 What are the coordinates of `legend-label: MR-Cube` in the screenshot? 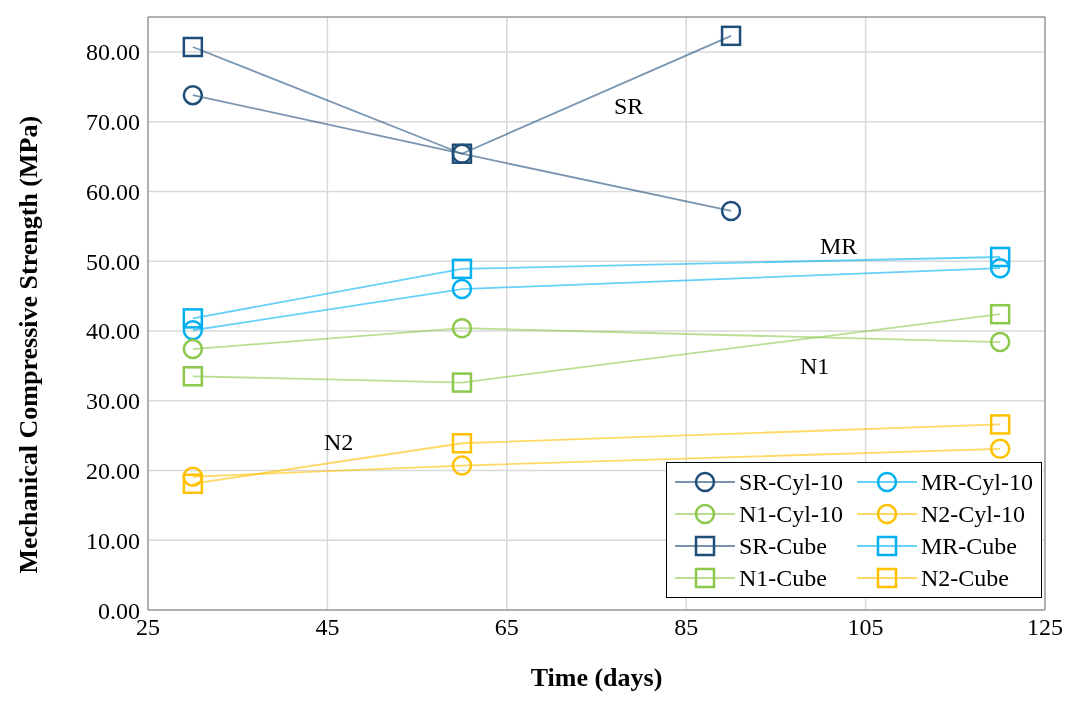 It's located at (968, 546).